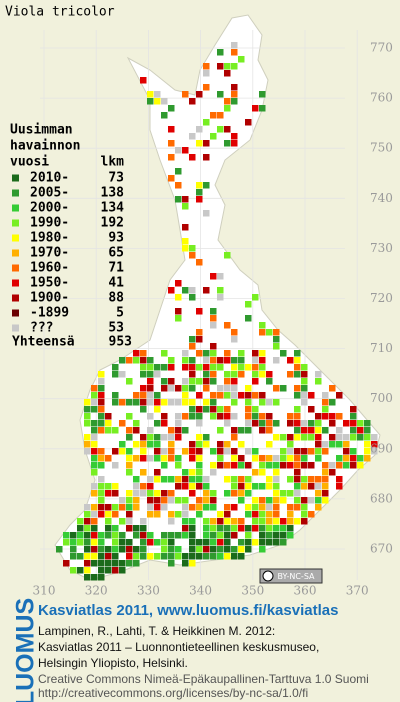 This screenshot has height=702, width=400. Describe the element at coordinates (49, 193) in the screenshot. I see `legend-label: 2005-` at that location.